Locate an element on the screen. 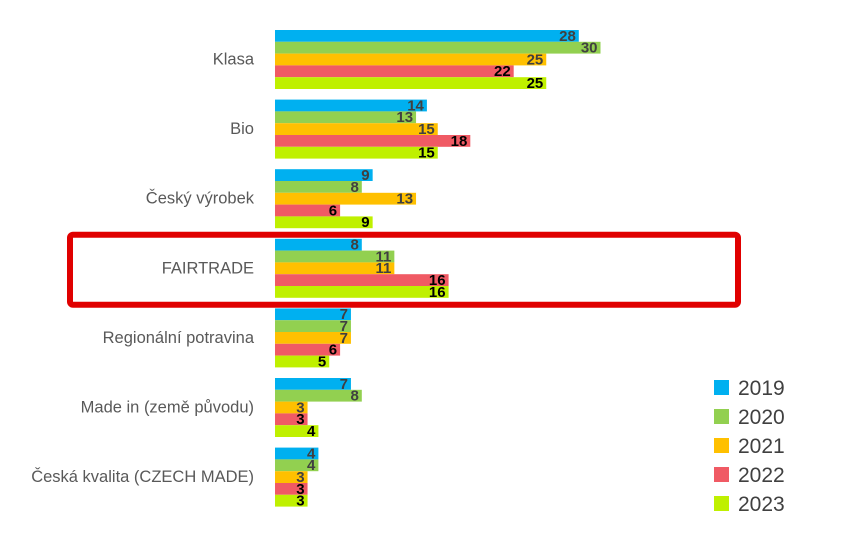  bar-ceska-kvalita-czech-made-2022 is located at coordinates (291, 489).